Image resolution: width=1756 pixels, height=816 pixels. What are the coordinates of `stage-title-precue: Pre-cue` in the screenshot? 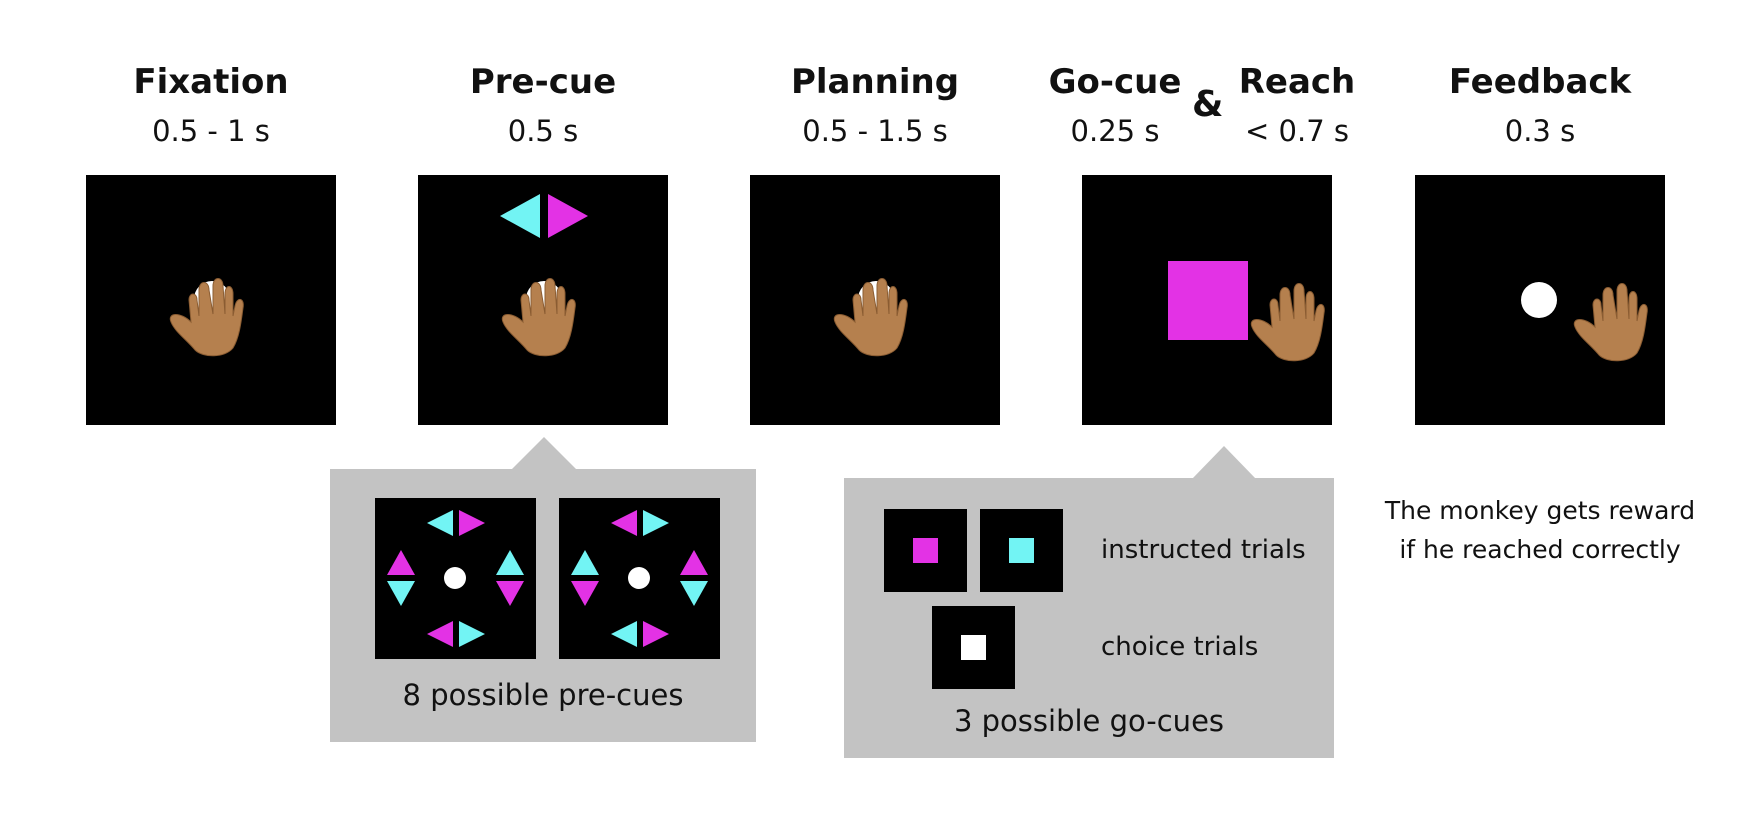 It's located at (543, 82).